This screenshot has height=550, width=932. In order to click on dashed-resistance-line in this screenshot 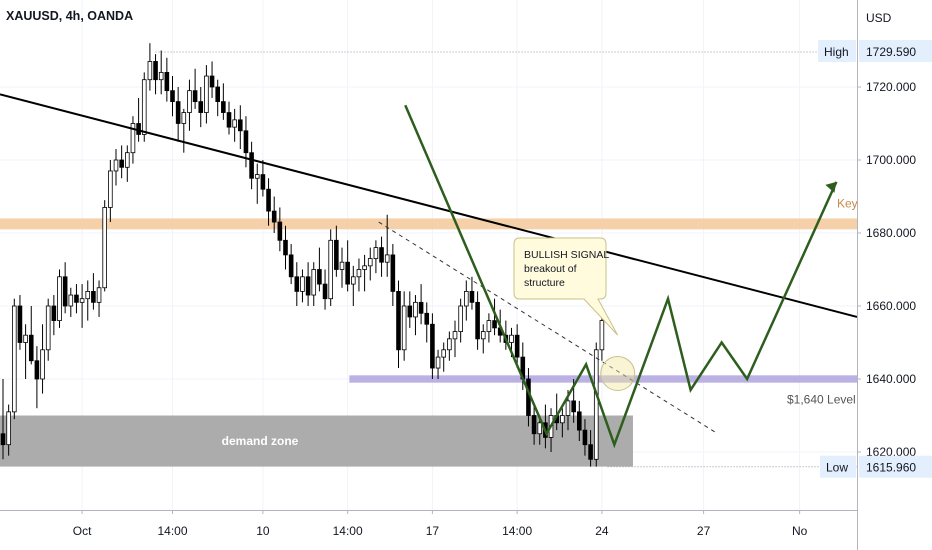, I will do `click(548, 328)`.